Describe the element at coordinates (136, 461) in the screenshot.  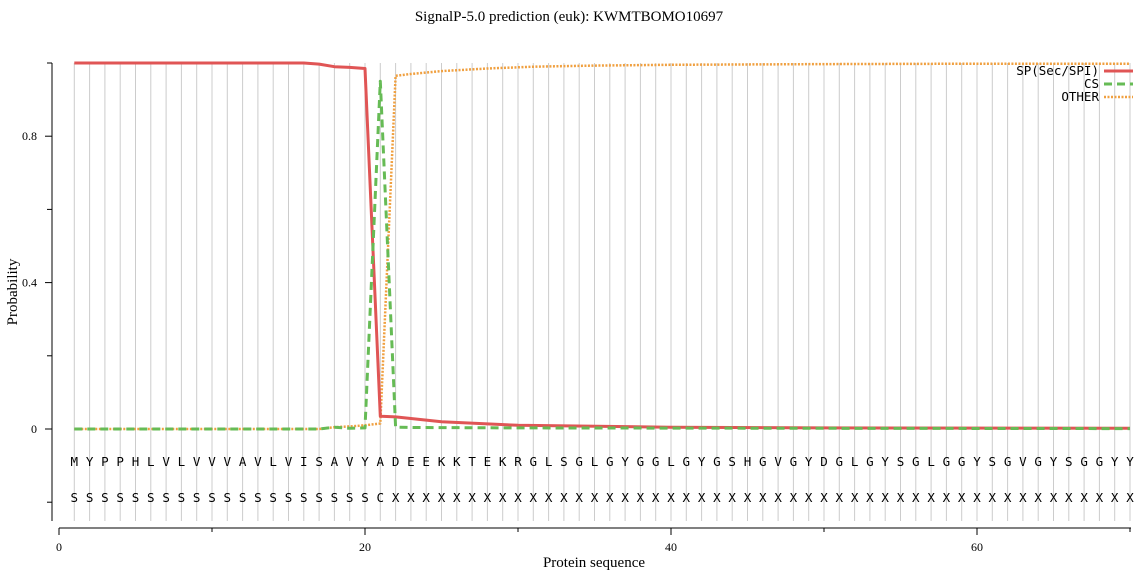
I see `residue-letter: H` at that location.